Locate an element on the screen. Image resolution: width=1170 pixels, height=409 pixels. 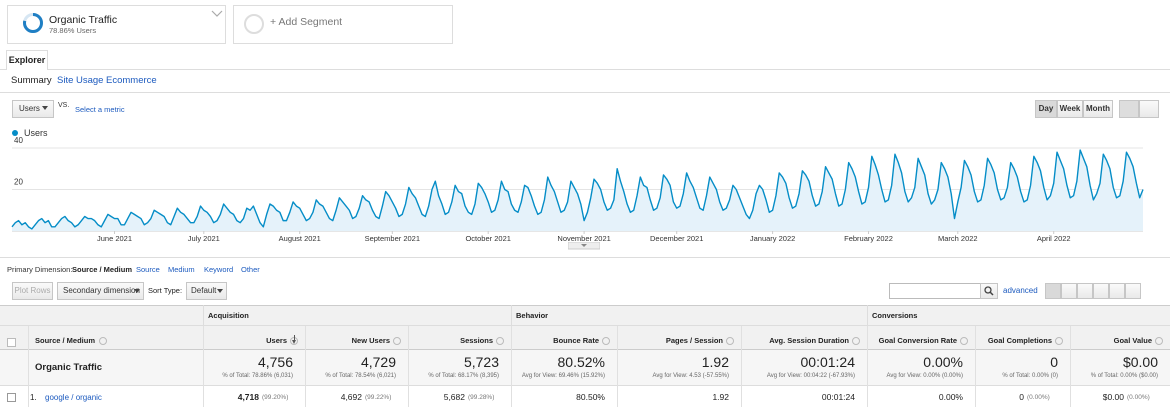
x-tick-label: January 2022 is located at coordinates (772, 238).